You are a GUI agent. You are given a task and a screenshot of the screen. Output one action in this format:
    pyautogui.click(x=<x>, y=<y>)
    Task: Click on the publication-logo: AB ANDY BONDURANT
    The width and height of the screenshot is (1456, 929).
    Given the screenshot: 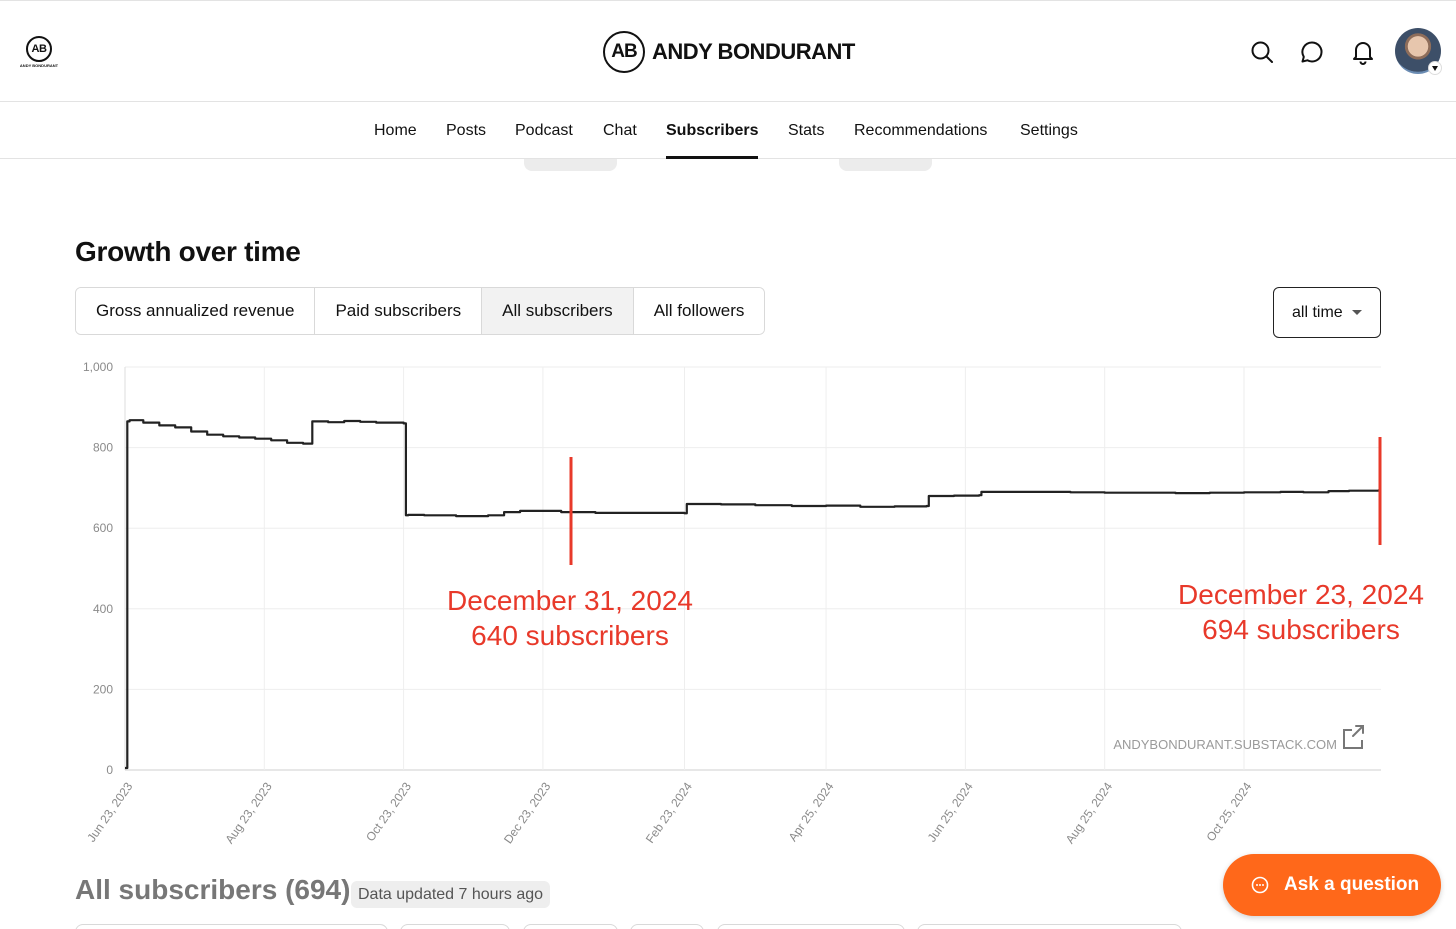 What is the action you would take?
    pyautogui.click(x=39, y=53)
    